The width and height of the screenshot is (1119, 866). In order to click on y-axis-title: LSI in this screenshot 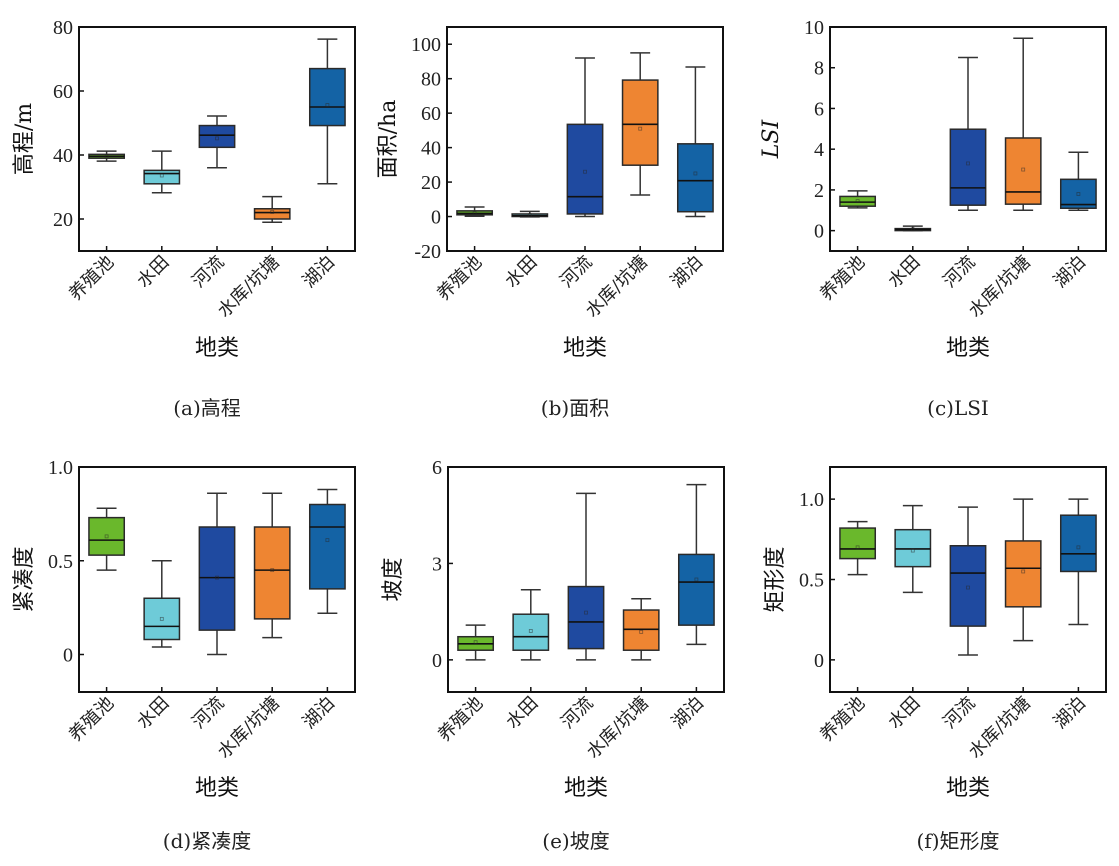, I will do `click(771, 139)`.